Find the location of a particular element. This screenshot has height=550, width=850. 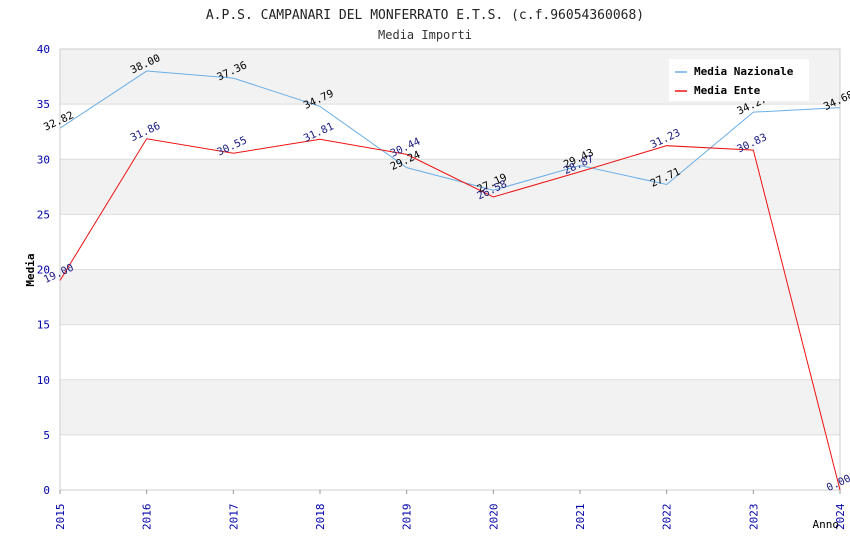

chart-subtitle: Media Importi is located at coordinates (425, 35).